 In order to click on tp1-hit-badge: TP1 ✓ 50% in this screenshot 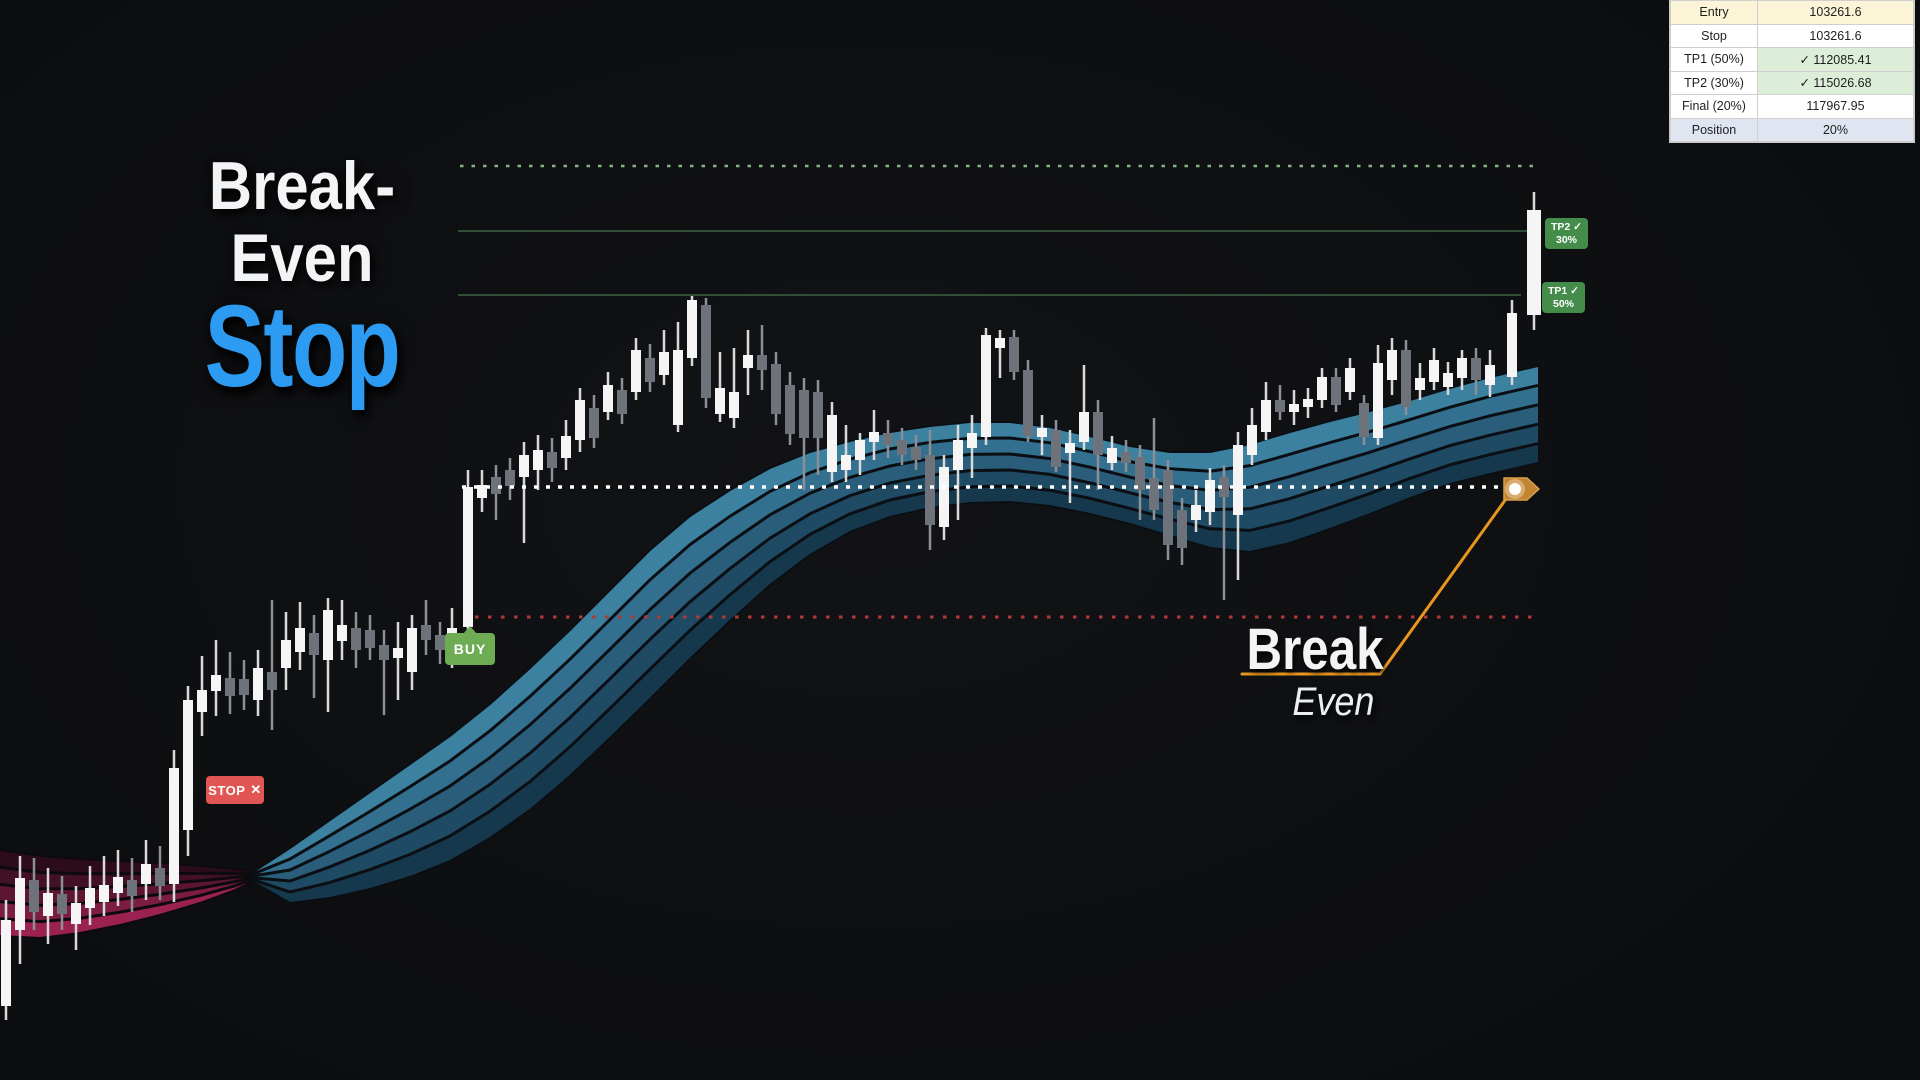, I will do `click(1563, 297)`.